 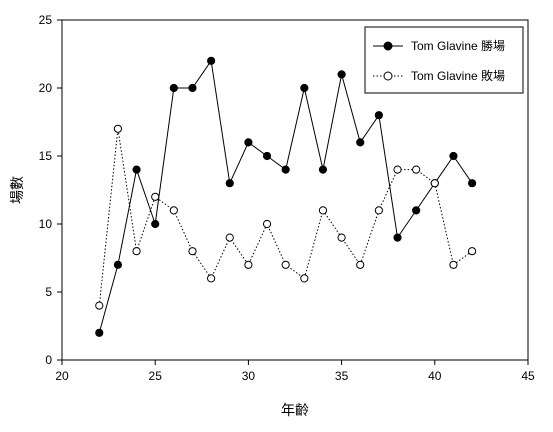 I want to click on x-tick-label: 40, so click(x=435, y=376).